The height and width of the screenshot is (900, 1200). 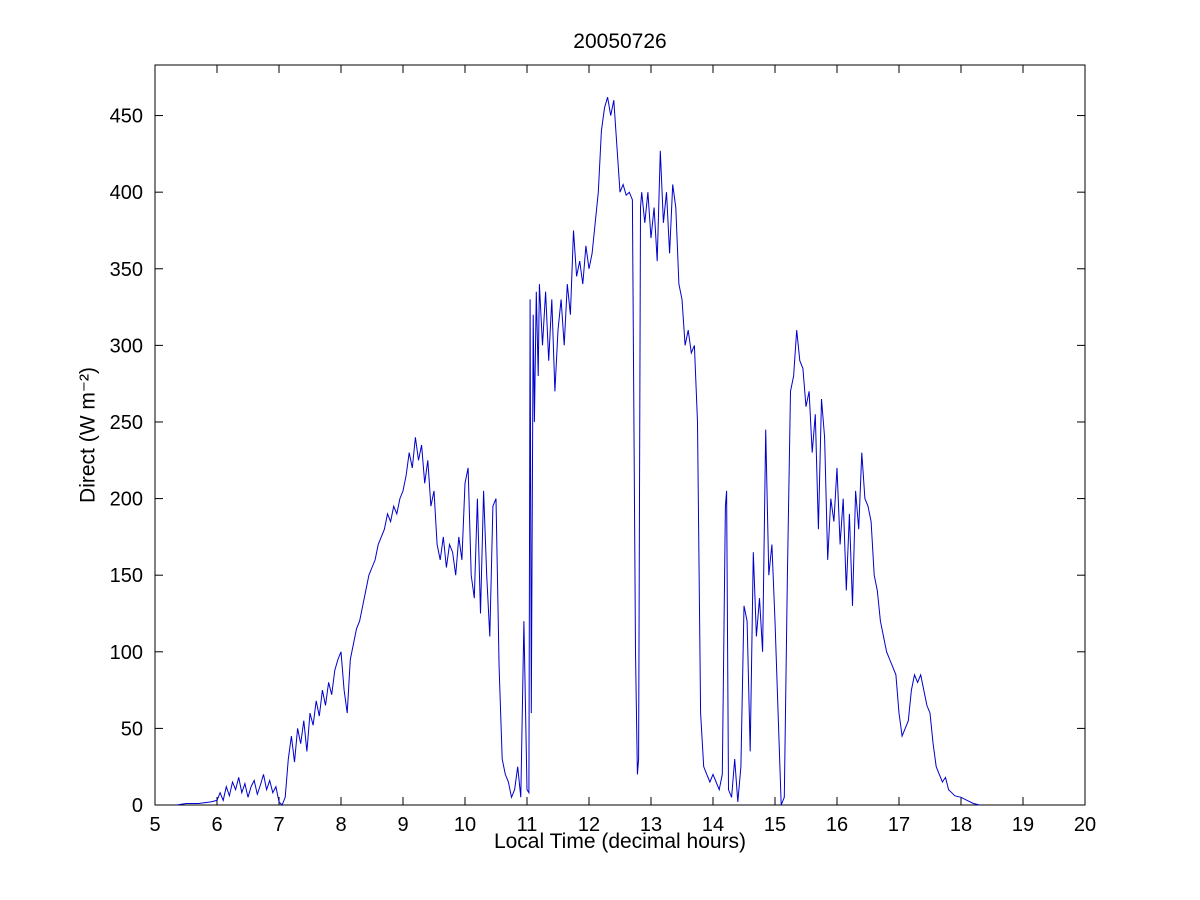 What do you see at coordinates (126, 423) in the screenshot?
I see `y-tick-label: 250` at bounding box center [126, 423].